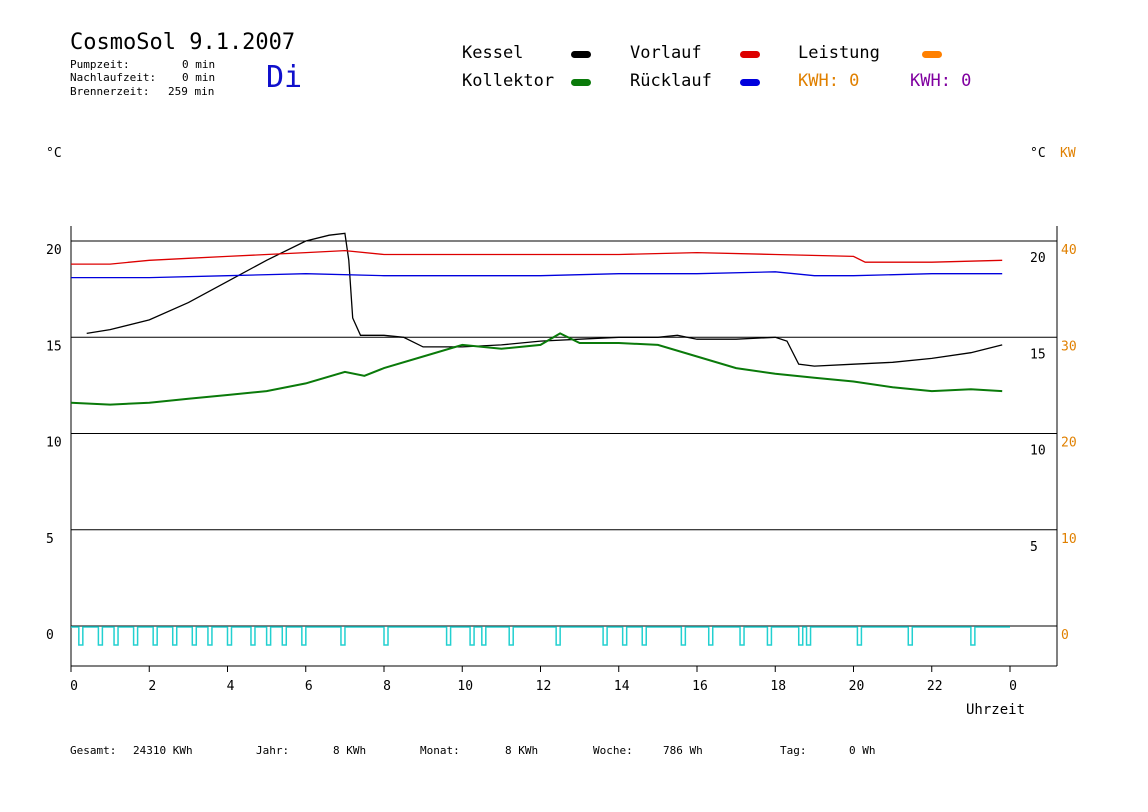 Image resolution: width=1148 pixels, height=812 pixels. Describe the element at coordinates (199, 64) in the screenshot. I see `stat-pumpzeit-value: 0 min` at that location.